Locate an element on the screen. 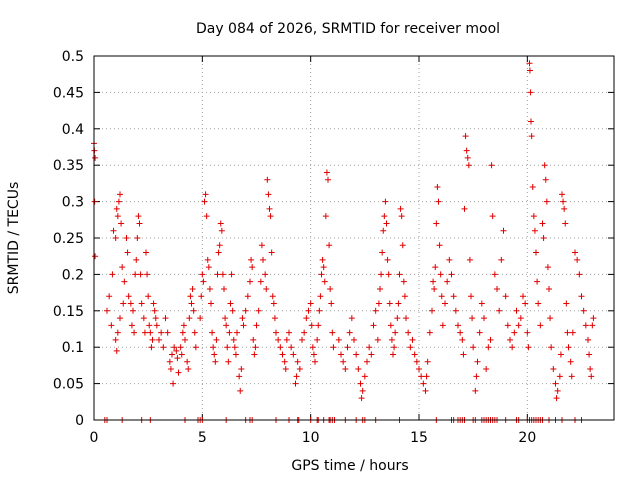 This screenshot has height=480, width=640. x-tick-label: 10 is located at coordinates (311, 438).